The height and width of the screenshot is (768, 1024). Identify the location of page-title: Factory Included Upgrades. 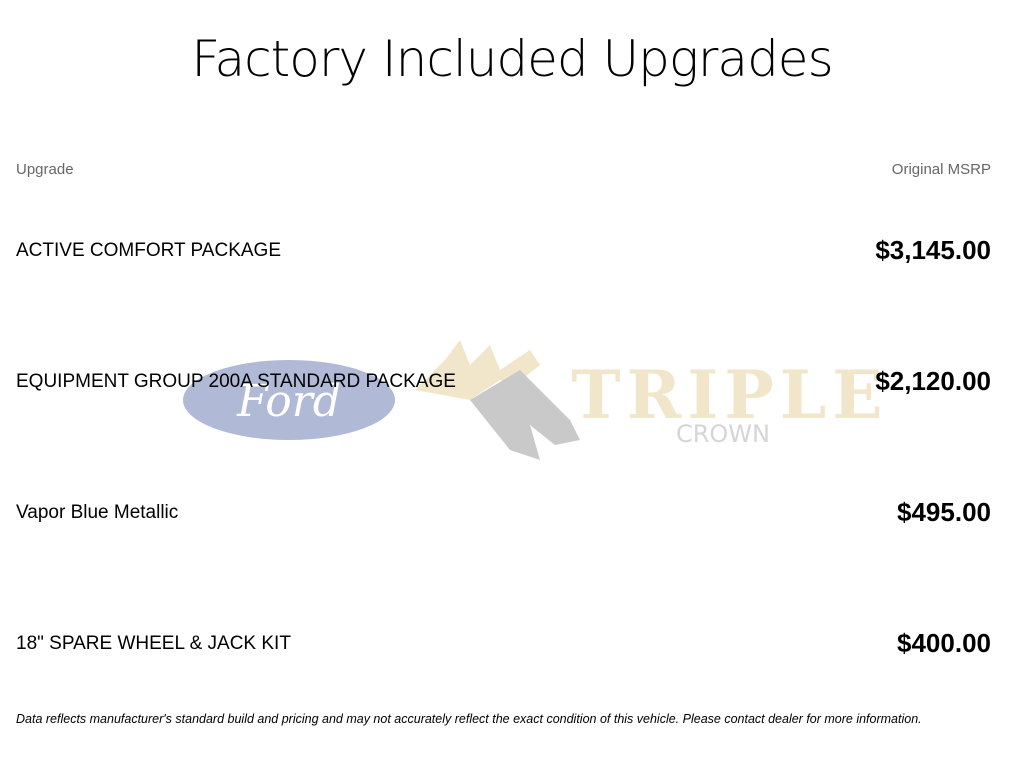
(512, 59).